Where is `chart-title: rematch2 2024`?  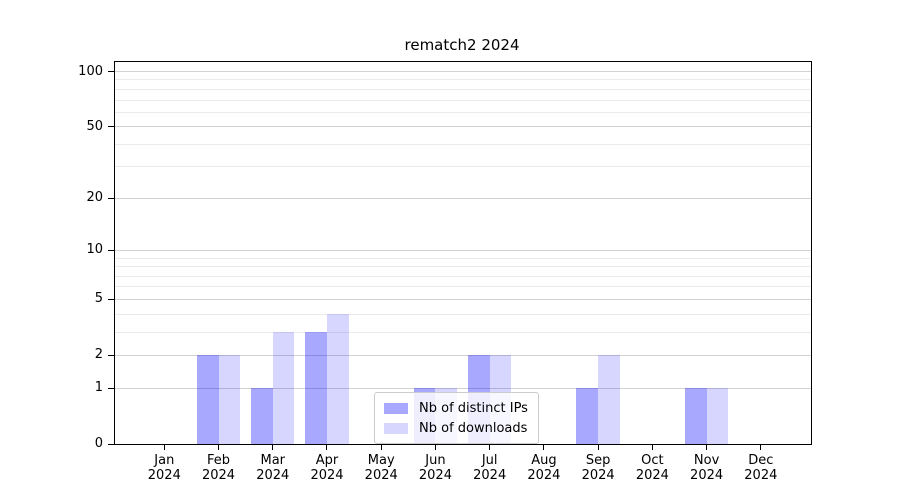
chart-title: rematch2 2024 is located at coordinates (462, 45).